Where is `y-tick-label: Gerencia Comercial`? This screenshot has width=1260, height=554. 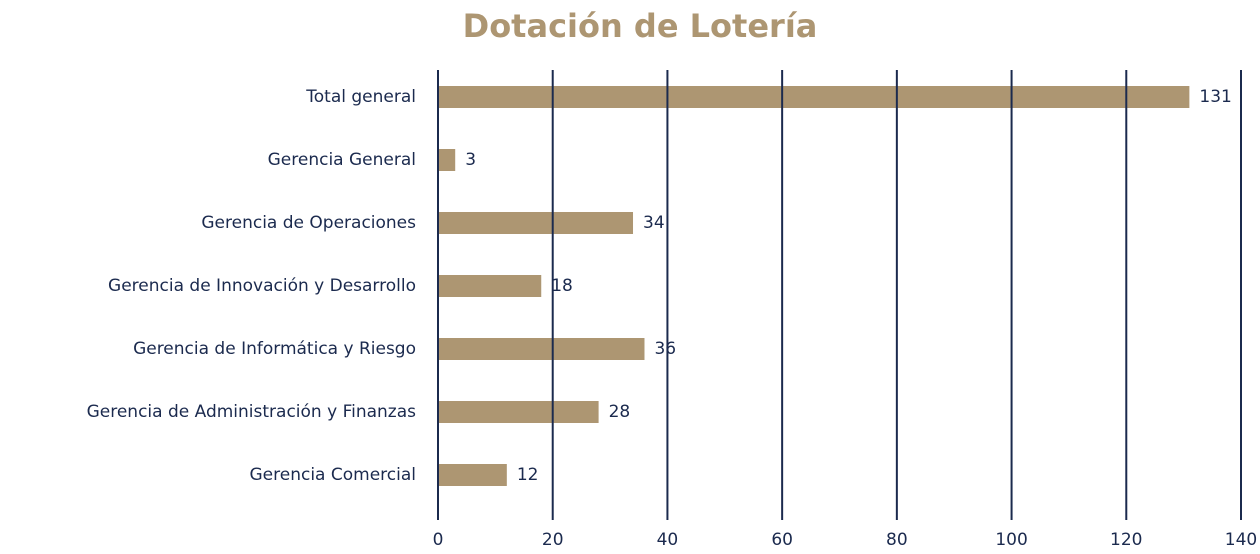
y-tick-label: Gerencia Comercial is located at coordinates (333, 475).